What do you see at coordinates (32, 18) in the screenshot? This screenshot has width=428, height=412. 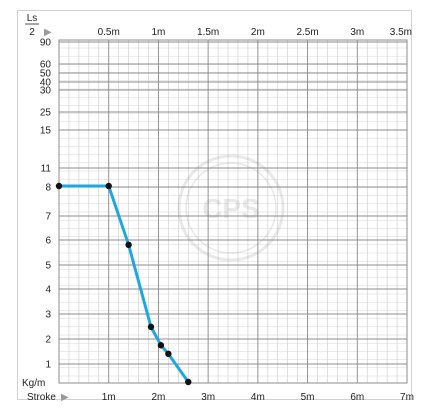 I see `top-axis-label-numerator: Ls` at bounding box center [32, 18].